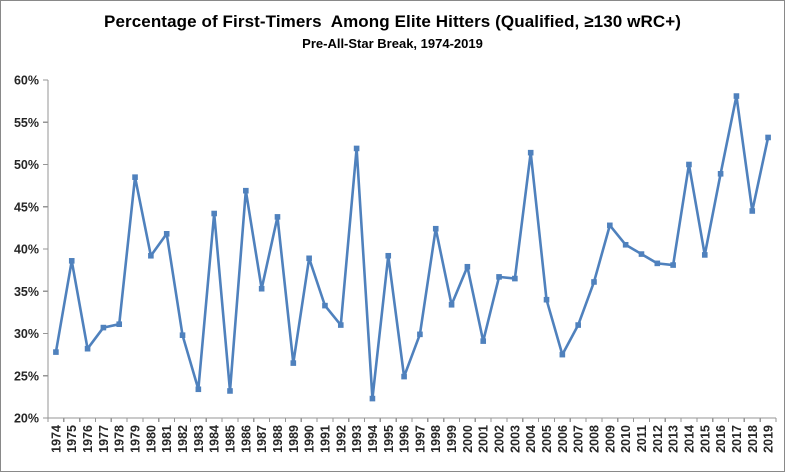 The width and height of the screenshot is (785, 472). I want to click on x-axis-tick-label: 1985, so click(231, 439).